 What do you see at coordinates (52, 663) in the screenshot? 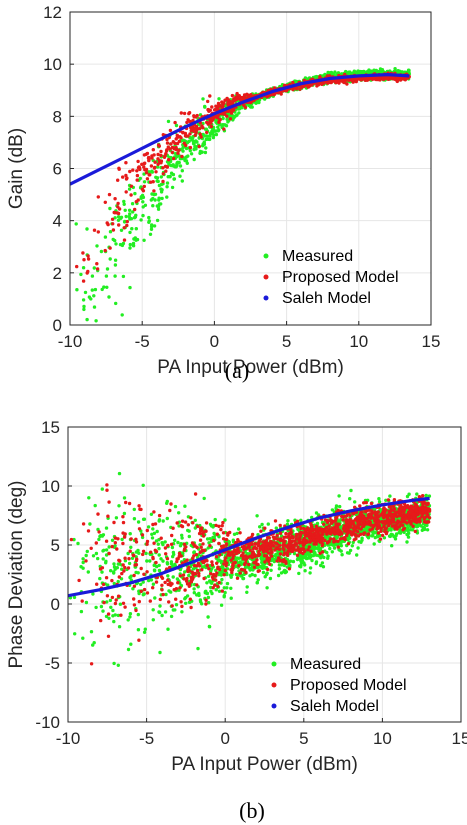
I see `y-tick-label: -5` at bounding box center [52, 663].